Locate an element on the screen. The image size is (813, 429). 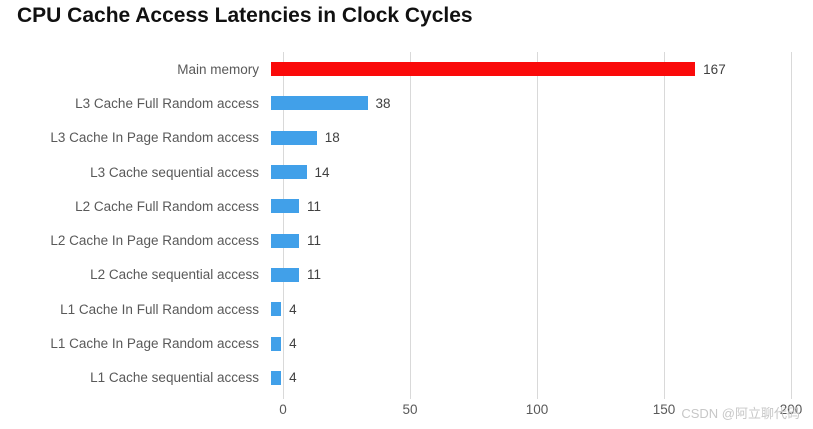
chart-row: L2 Cache sequential access 11 is located at coordinates (406, 275).